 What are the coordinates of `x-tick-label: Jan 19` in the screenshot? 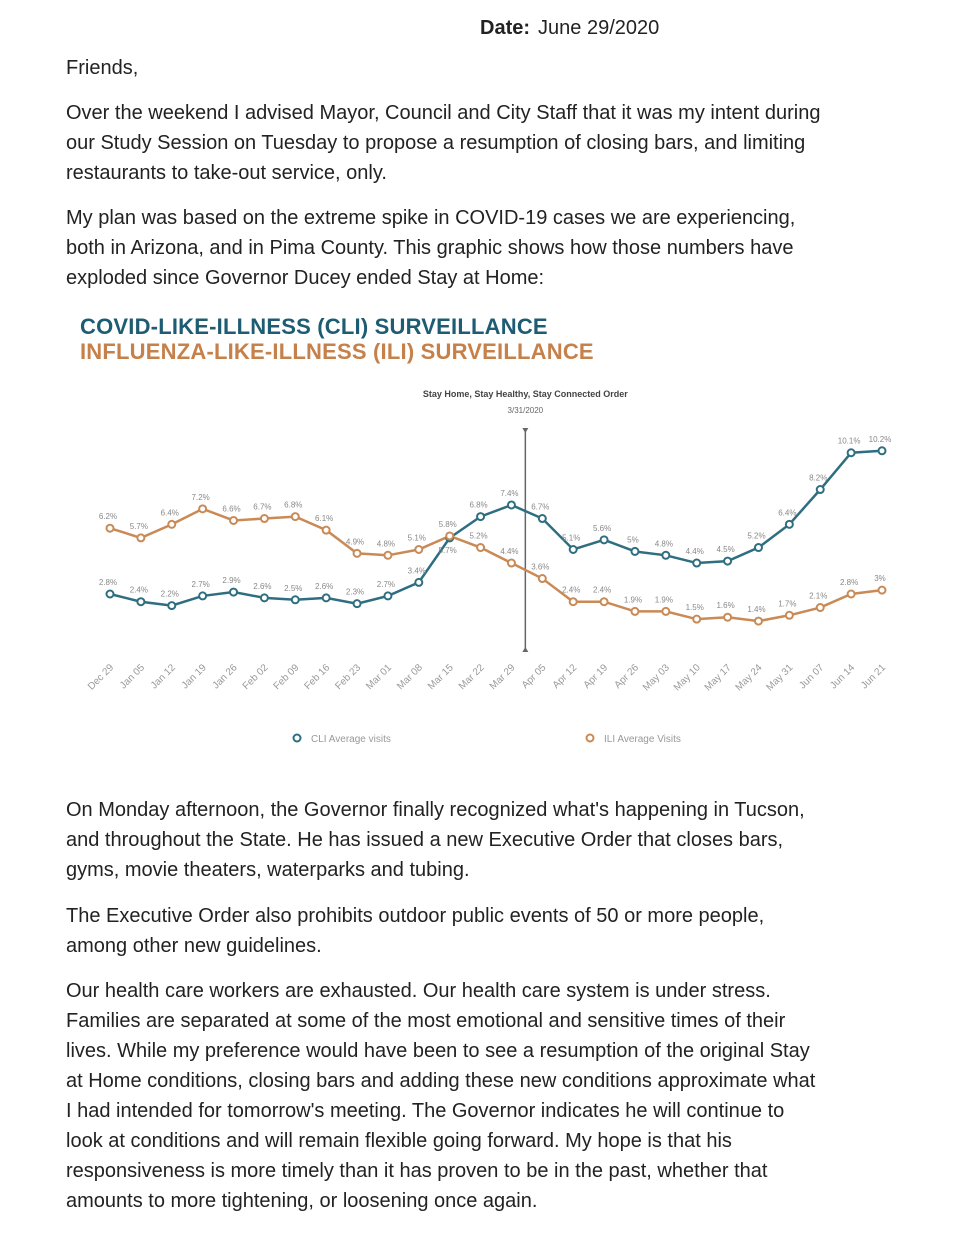 It's located at (194, 676).